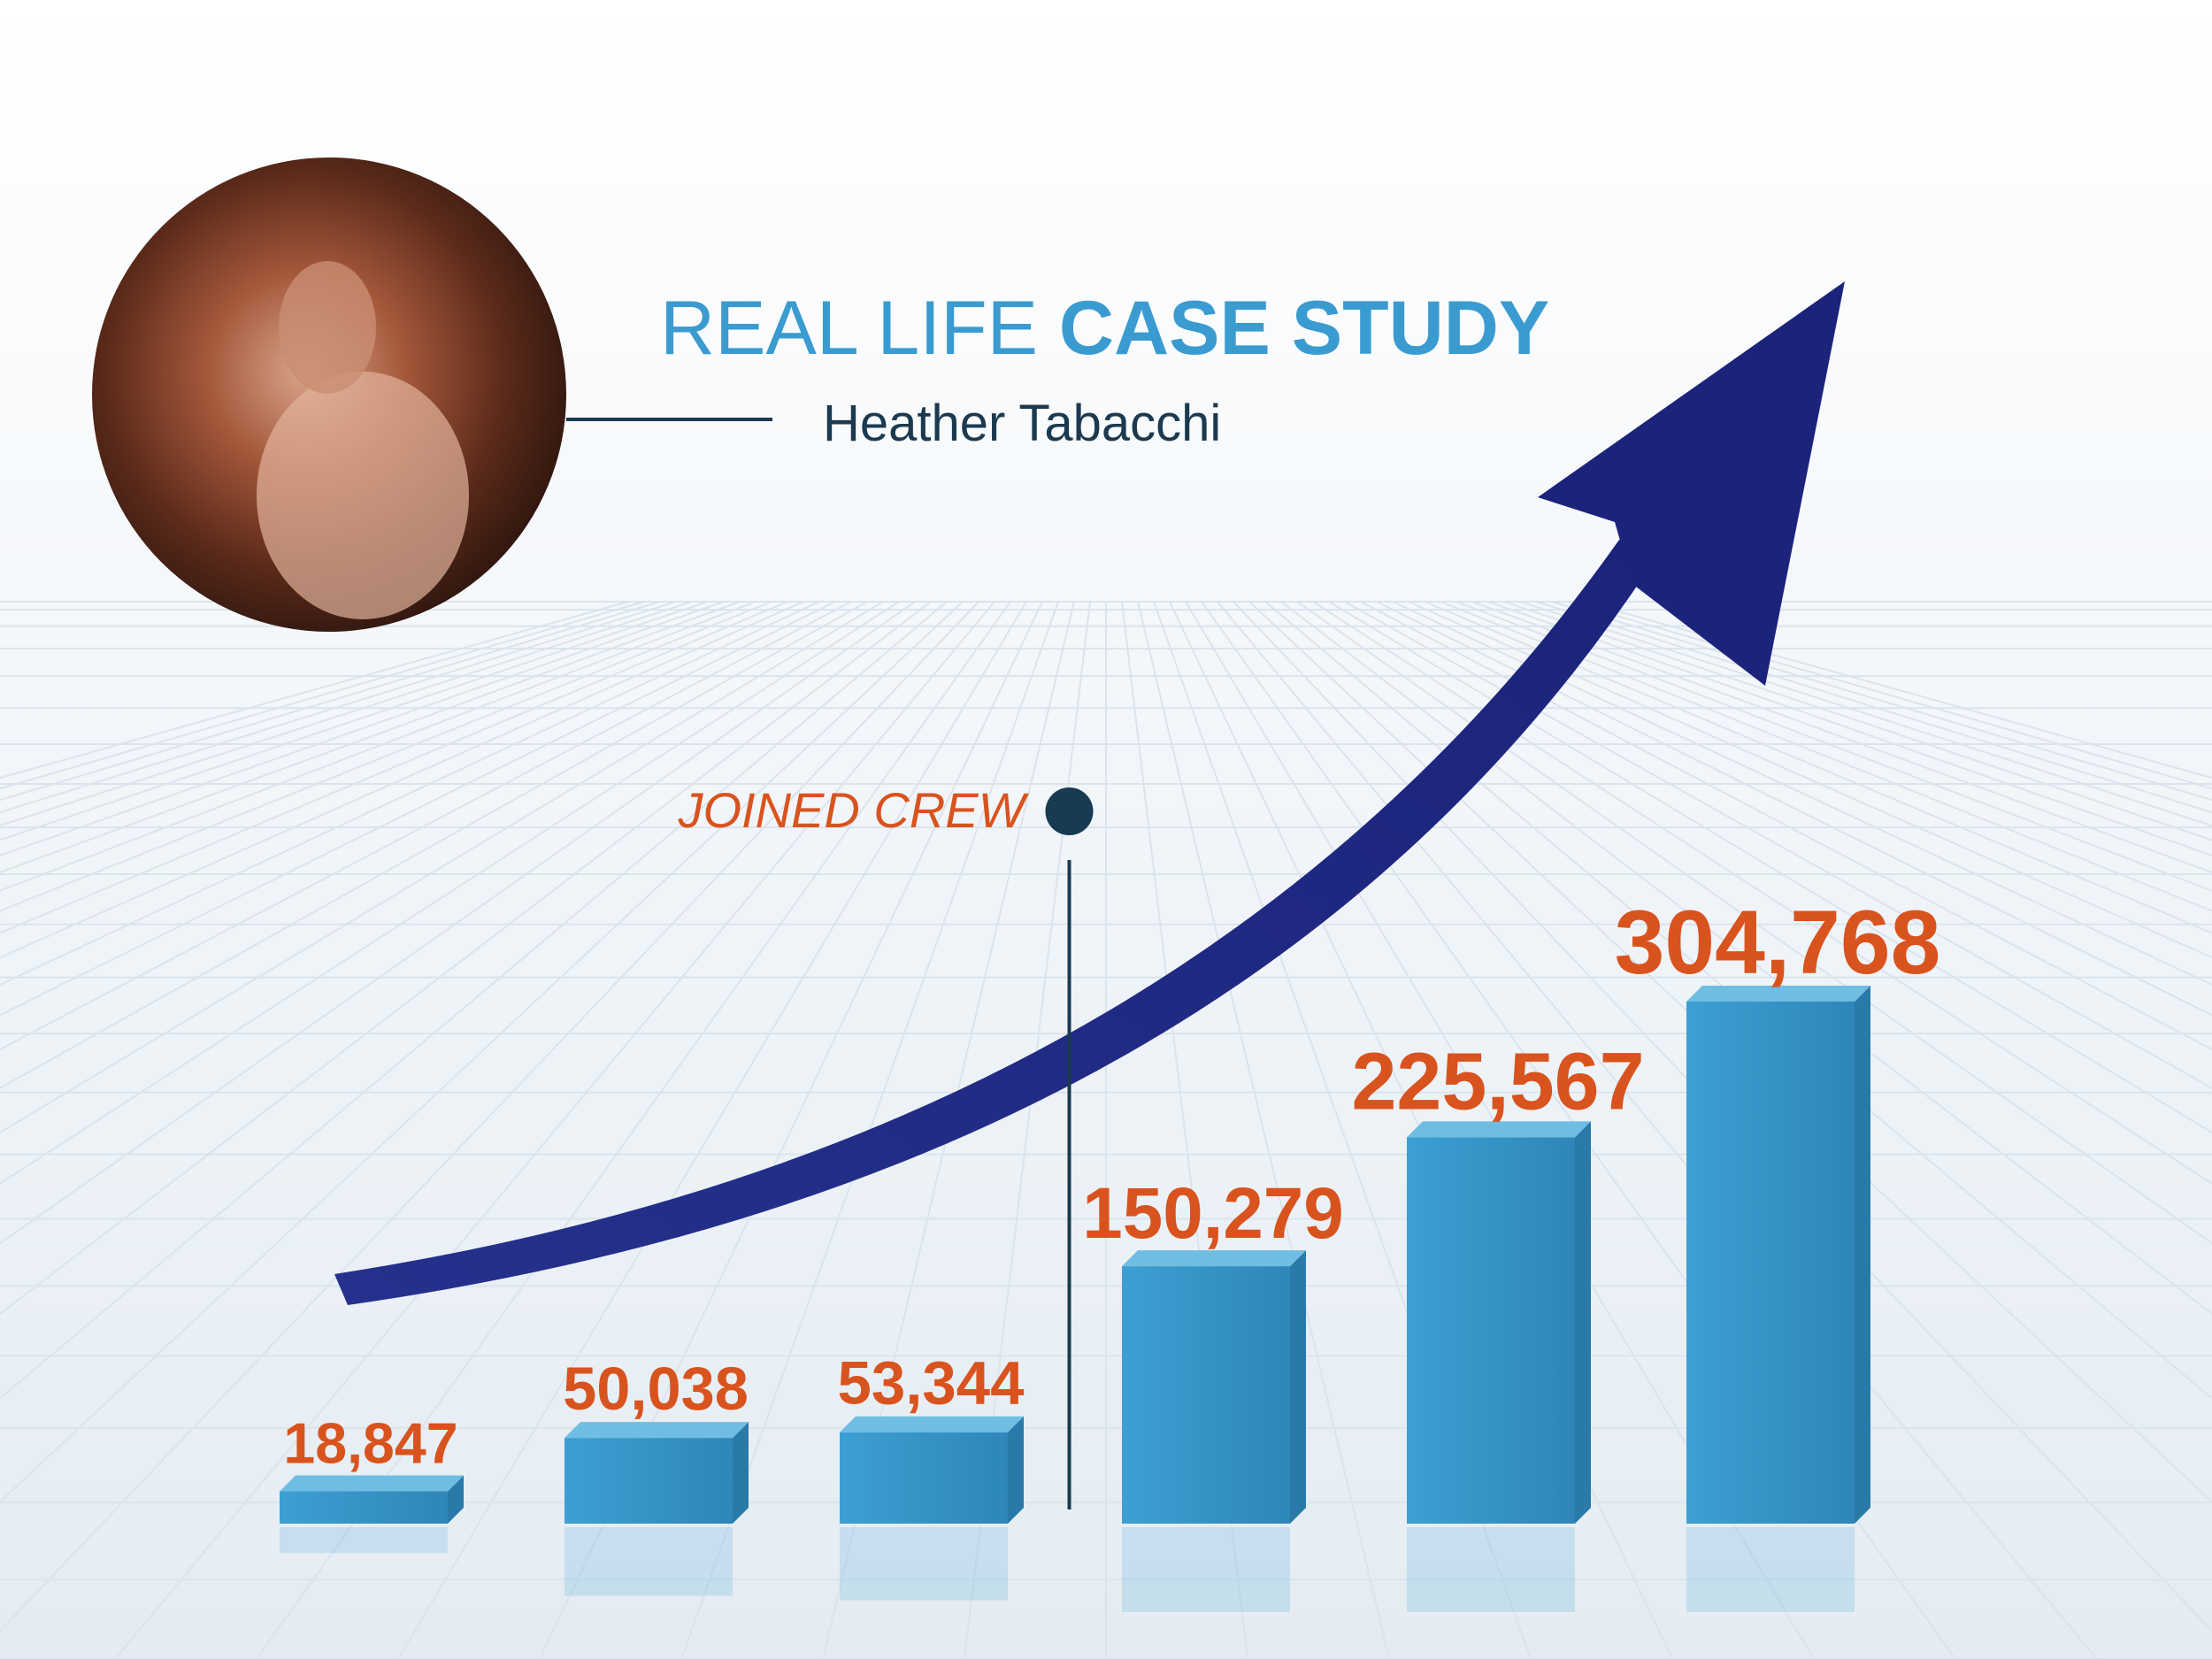 The height and width of the screenshot is (1659, 2212). Describe the element at coordinates (1212, 1213) in the screenshot. I see `data-label: 150,279` at that location.